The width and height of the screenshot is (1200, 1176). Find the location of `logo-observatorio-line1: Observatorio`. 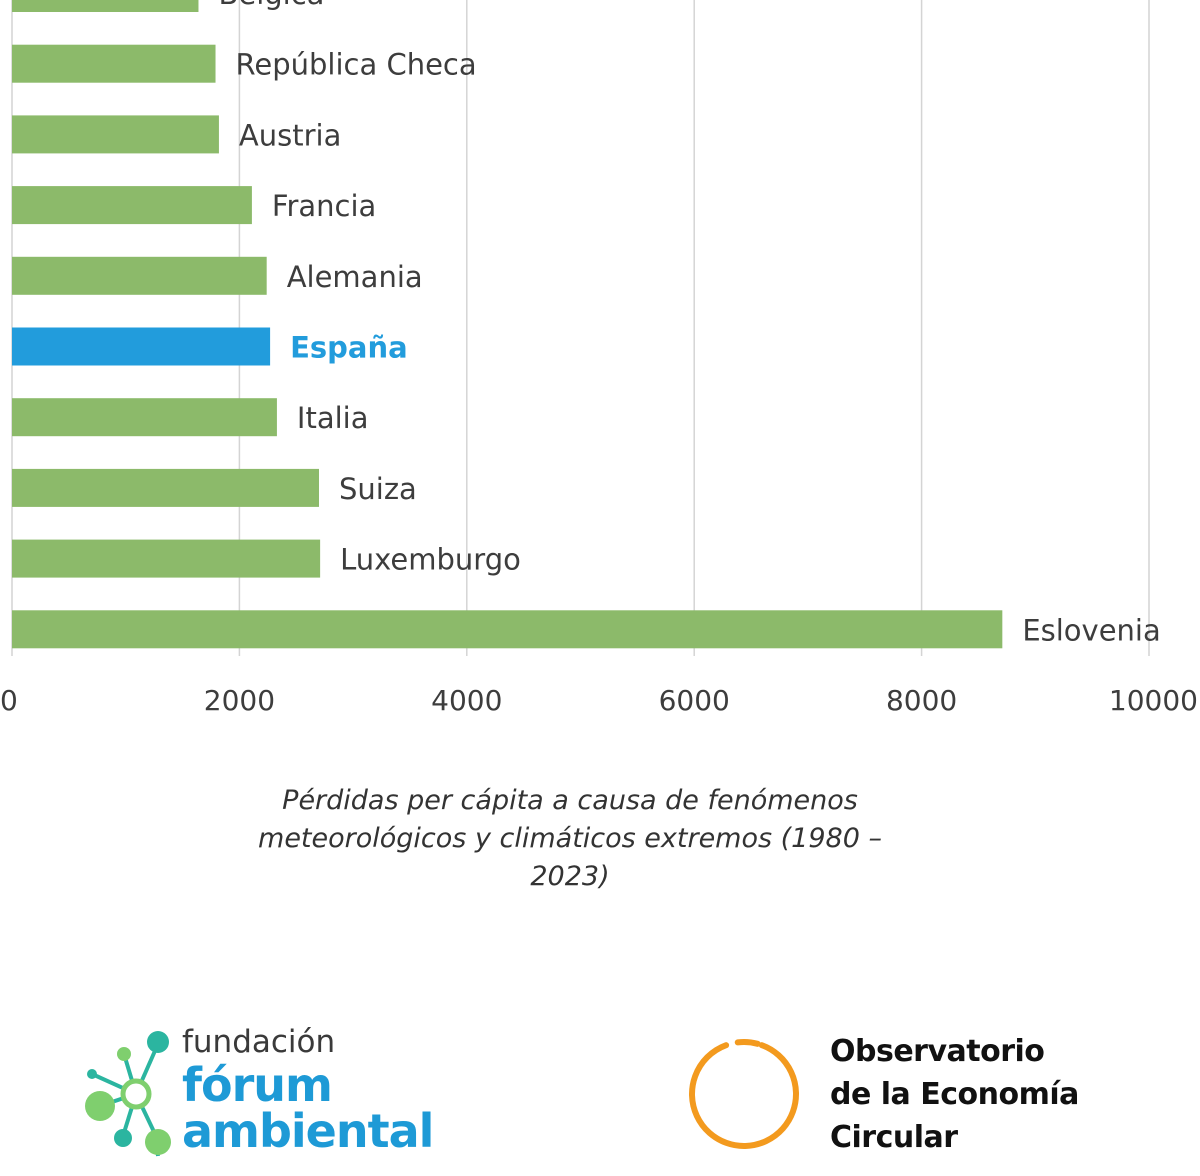

logo-observatorio-line1: Observatorio is located at coordinates (937, 1051).